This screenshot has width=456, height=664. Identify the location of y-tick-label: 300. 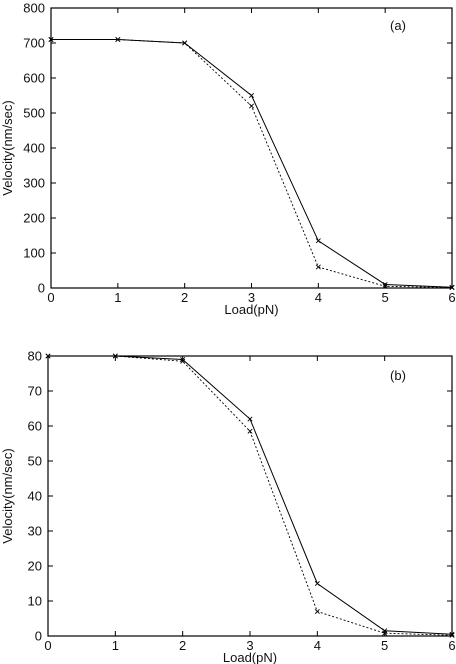
(34, 183).